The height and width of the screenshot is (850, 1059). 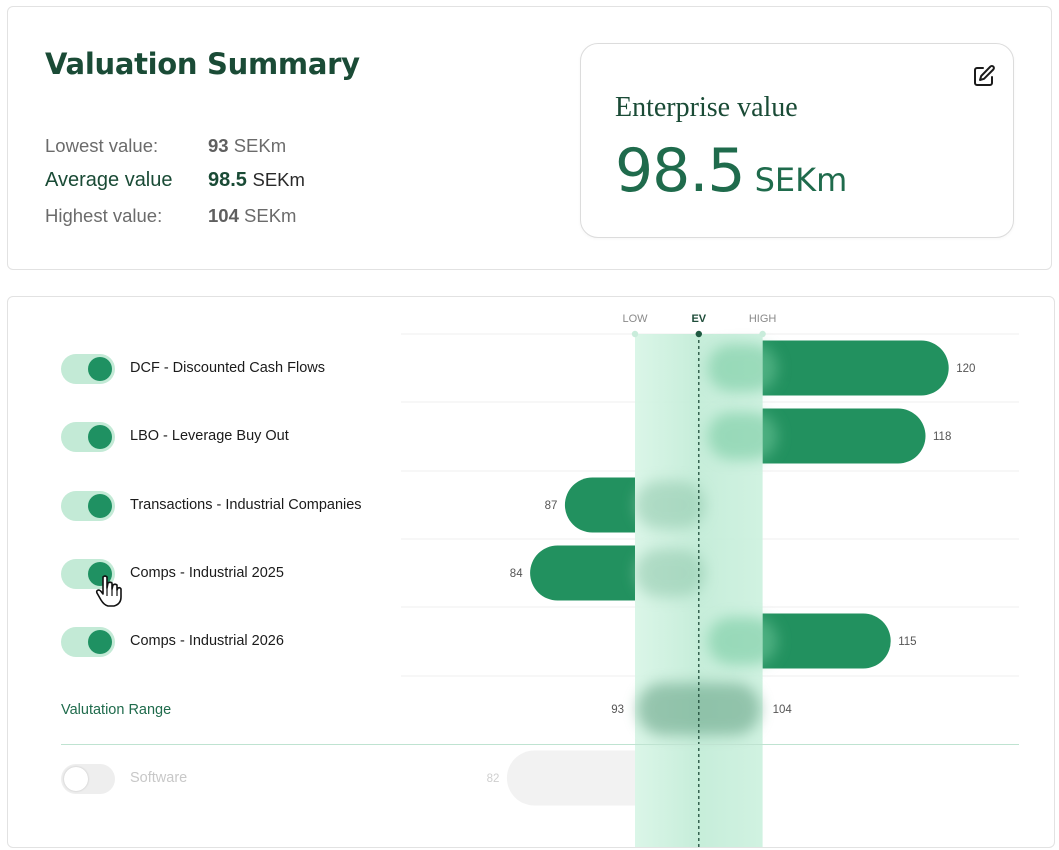 I want to click on toggle-transactions, so click(x=88, y=506).